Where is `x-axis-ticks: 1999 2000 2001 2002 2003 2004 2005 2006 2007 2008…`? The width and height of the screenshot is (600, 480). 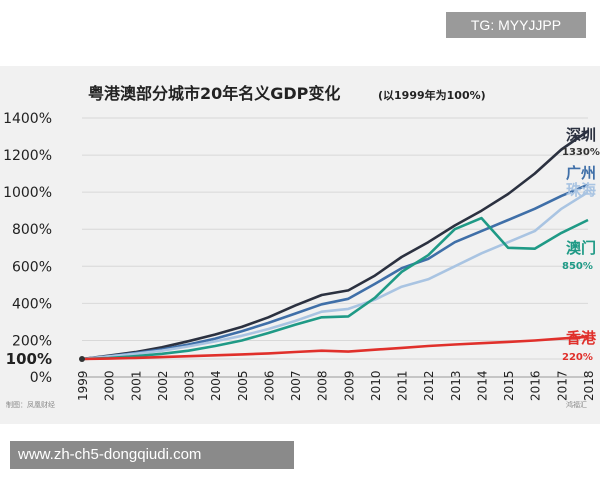
x-axis-ticks: 1999 2000 2001 2002 2003 2004 2005 2006 2007 2008… is located at coordinates (336, 385).